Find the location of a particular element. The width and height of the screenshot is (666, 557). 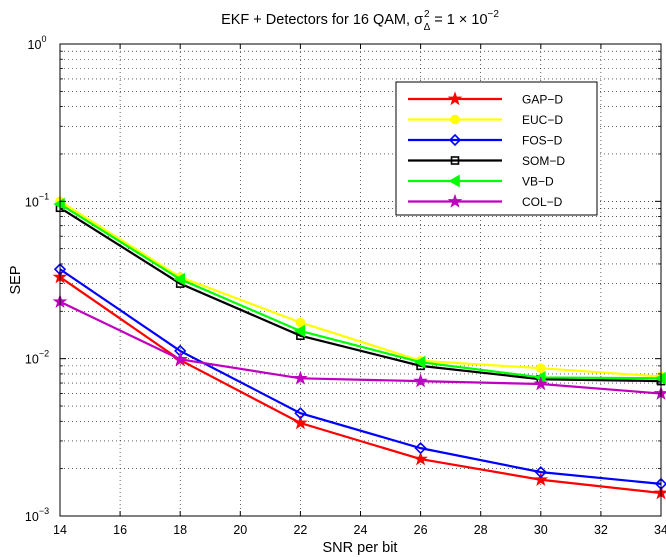

legend: GAP−D EUC−D FOS−D SOM−D VB−D COL−D is located at coordinates (496, 148).